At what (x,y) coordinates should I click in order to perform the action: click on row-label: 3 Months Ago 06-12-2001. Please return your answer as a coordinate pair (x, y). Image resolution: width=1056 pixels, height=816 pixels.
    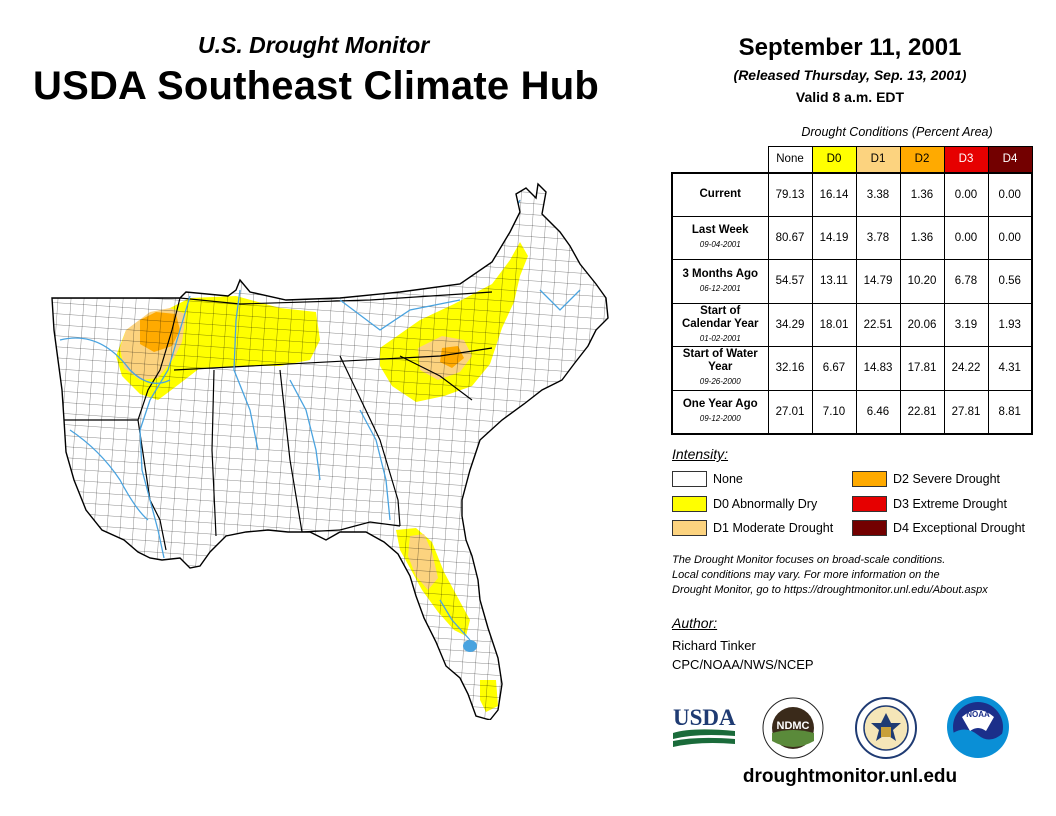
    Looking at the image, I should click on (720, 281).